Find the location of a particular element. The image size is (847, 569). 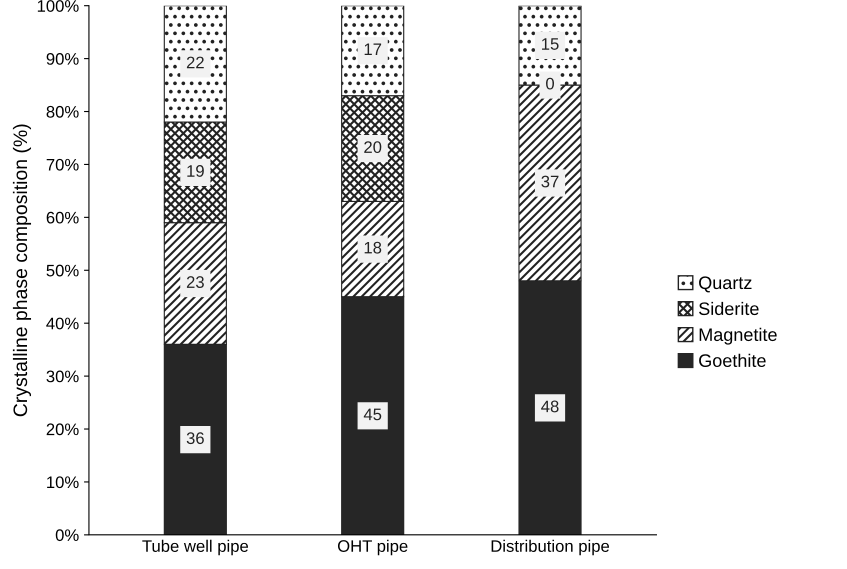

x-tick-label: Tube well pipe is located at coordinates (195, 548).